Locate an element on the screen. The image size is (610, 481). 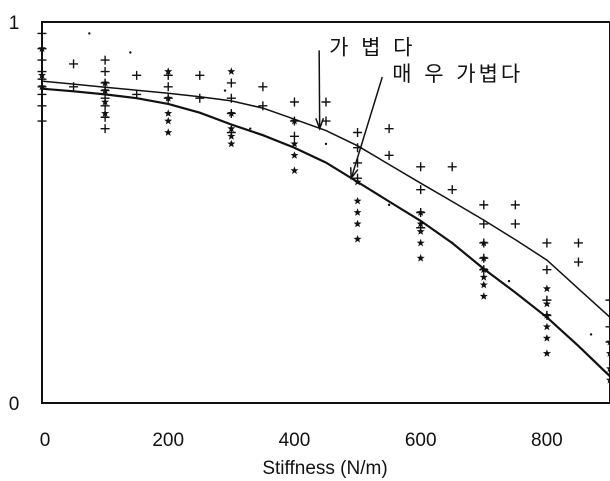
annotation-layer: 가 볍 다매 우 가볍다 is located at coordinates (419, 108).